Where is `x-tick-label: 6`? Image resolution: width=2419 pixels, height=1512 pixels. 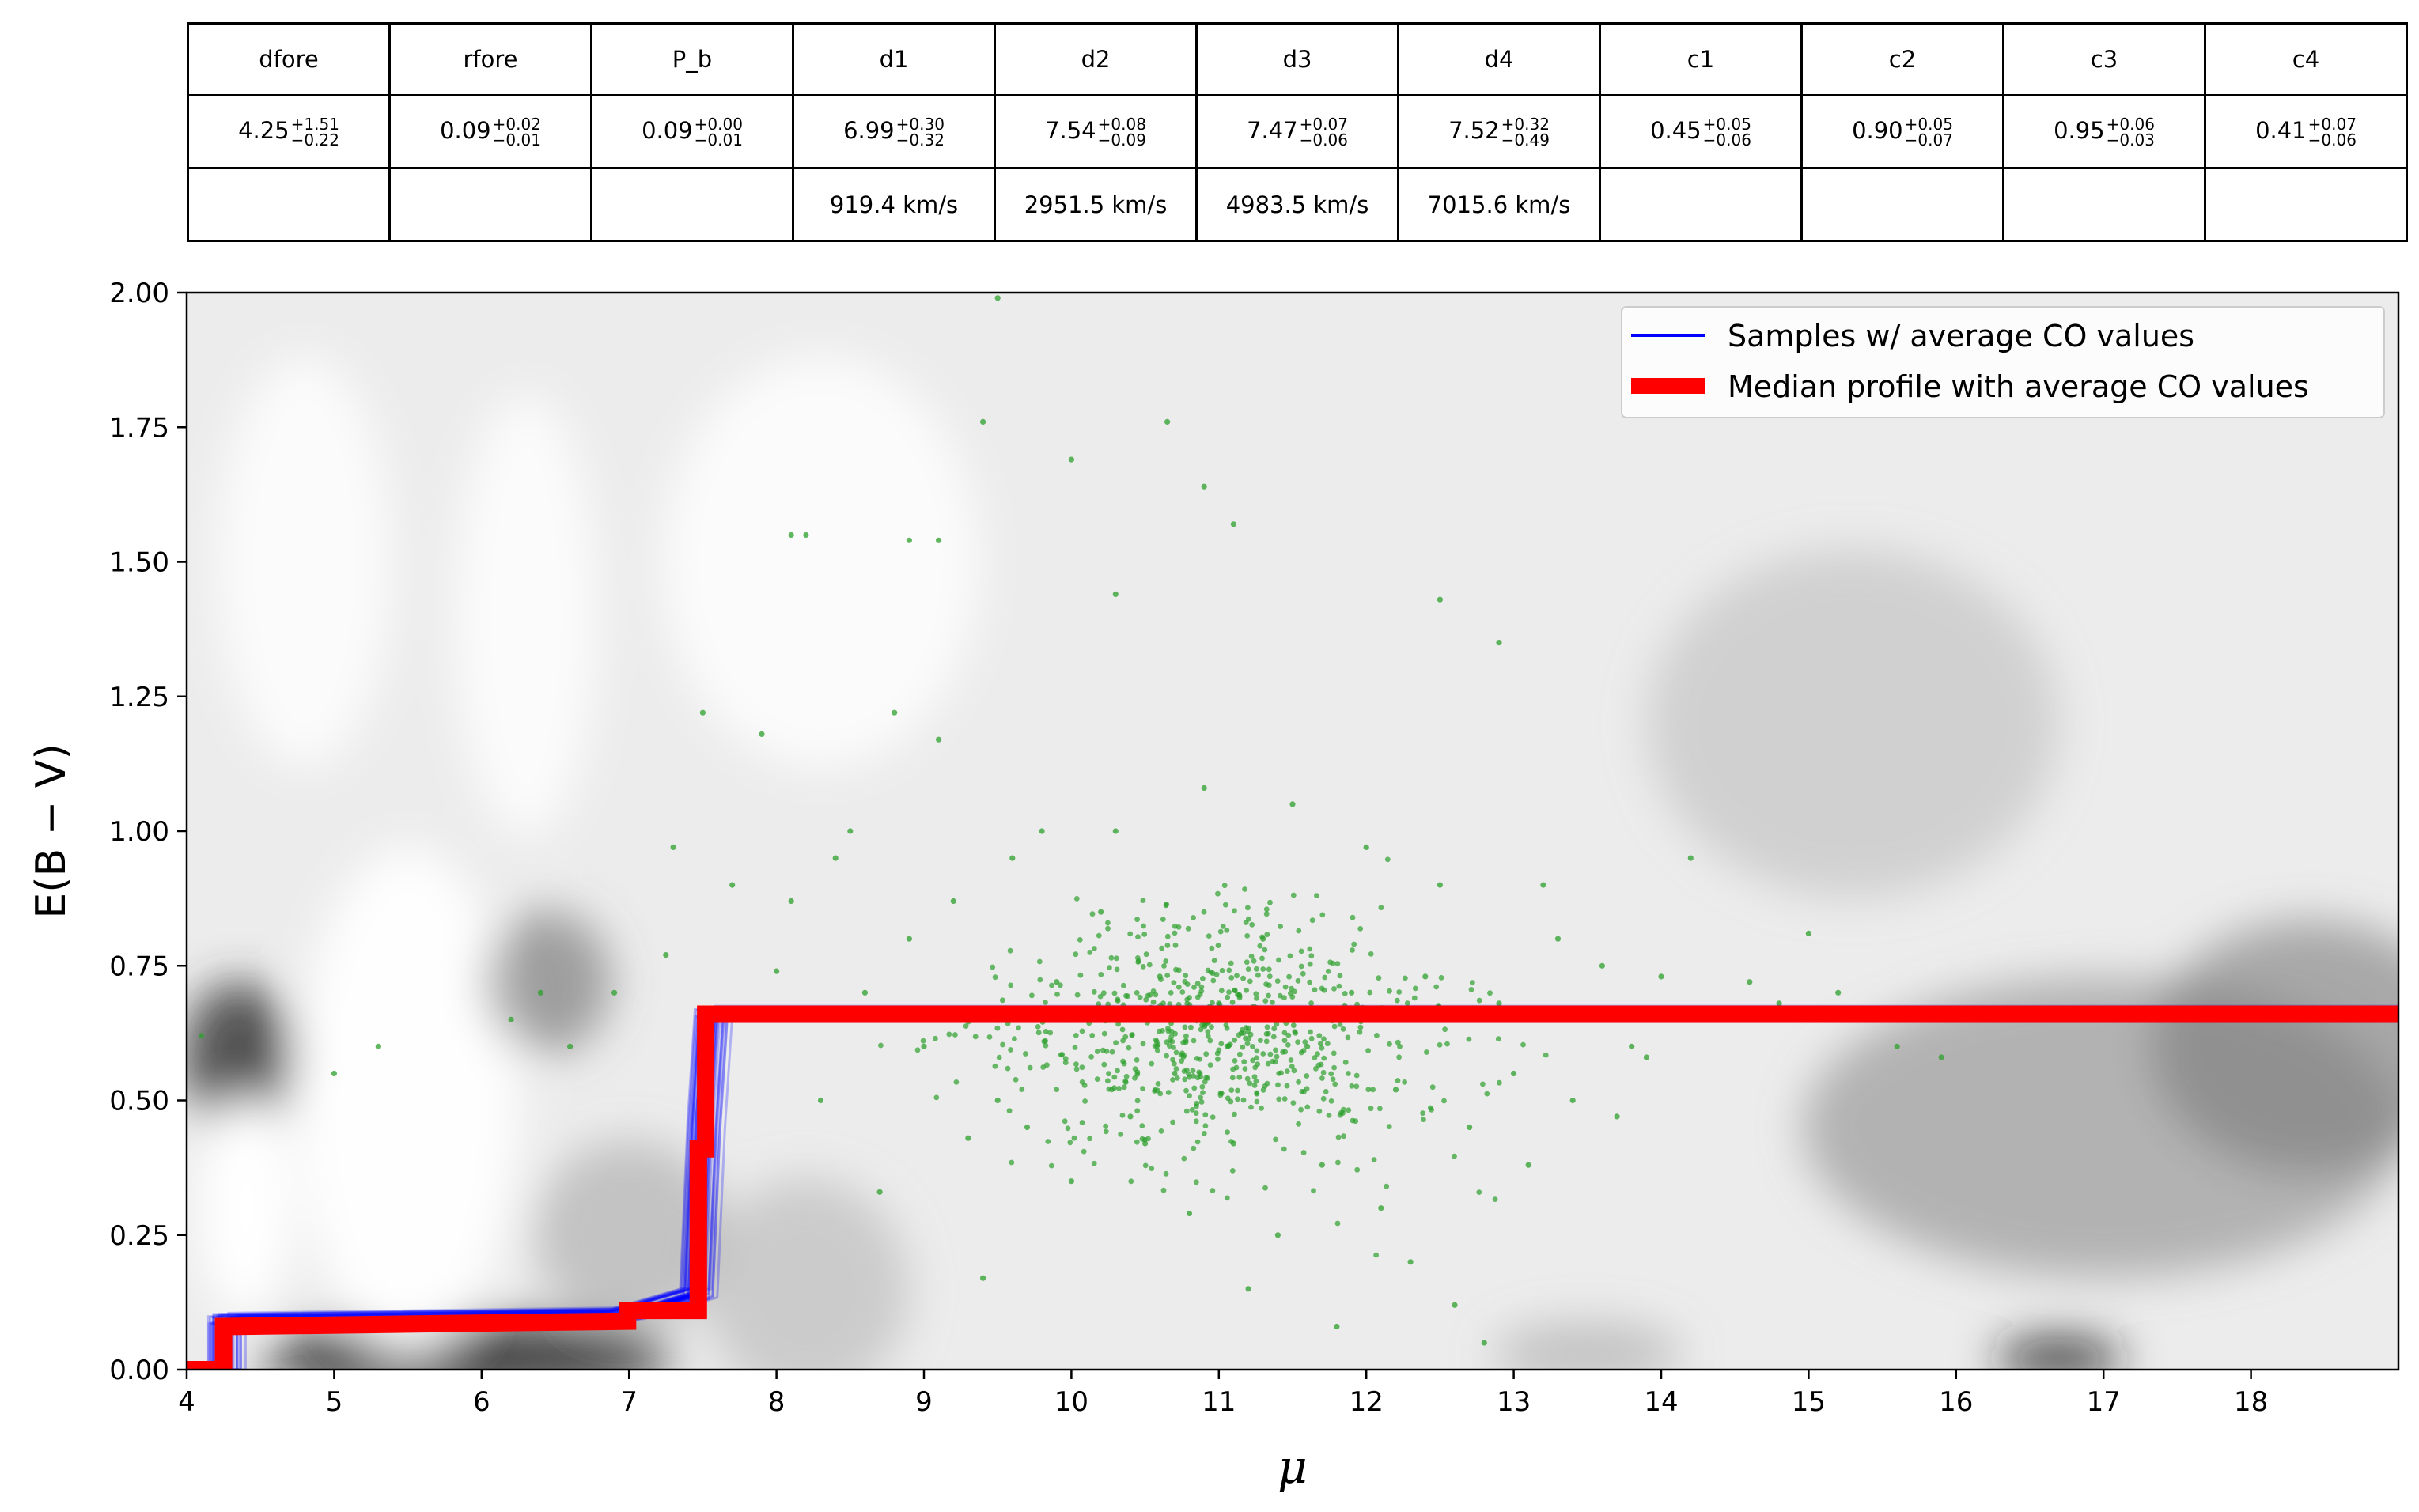
x-tick-label: 6 is located at coordinates (481, 1402).